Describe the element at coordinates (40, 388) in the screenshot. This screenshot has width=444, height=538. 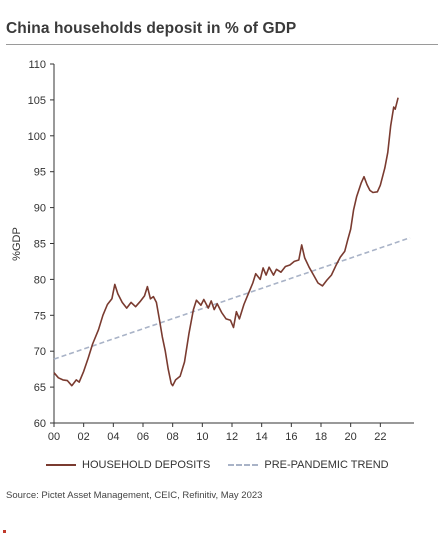
I see `y-tick-label: 65` at that location.